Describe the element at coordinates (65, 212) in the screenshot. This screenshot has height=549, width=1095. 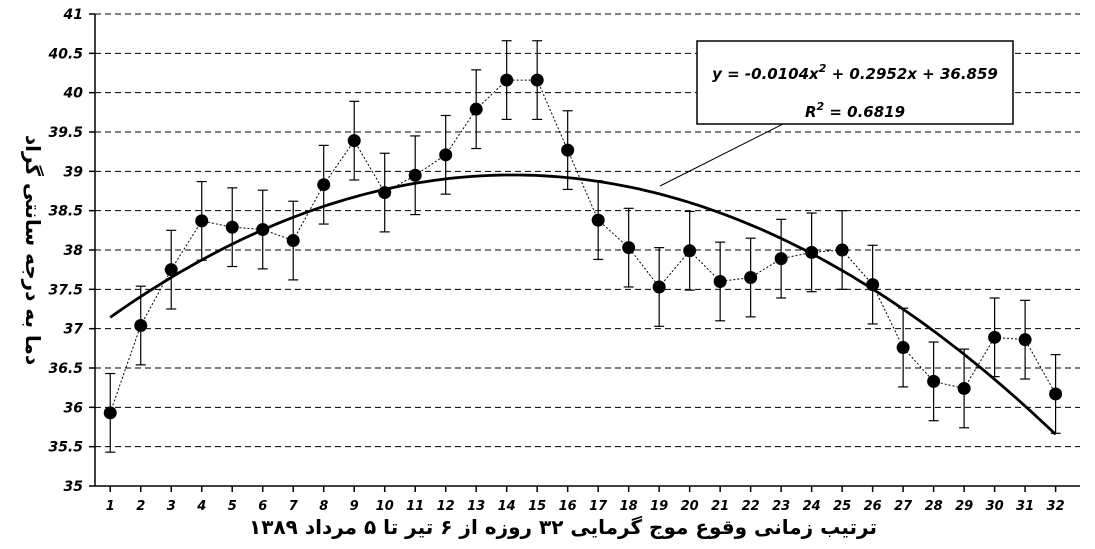
I see `y-tick-label: 38.5` at that location.